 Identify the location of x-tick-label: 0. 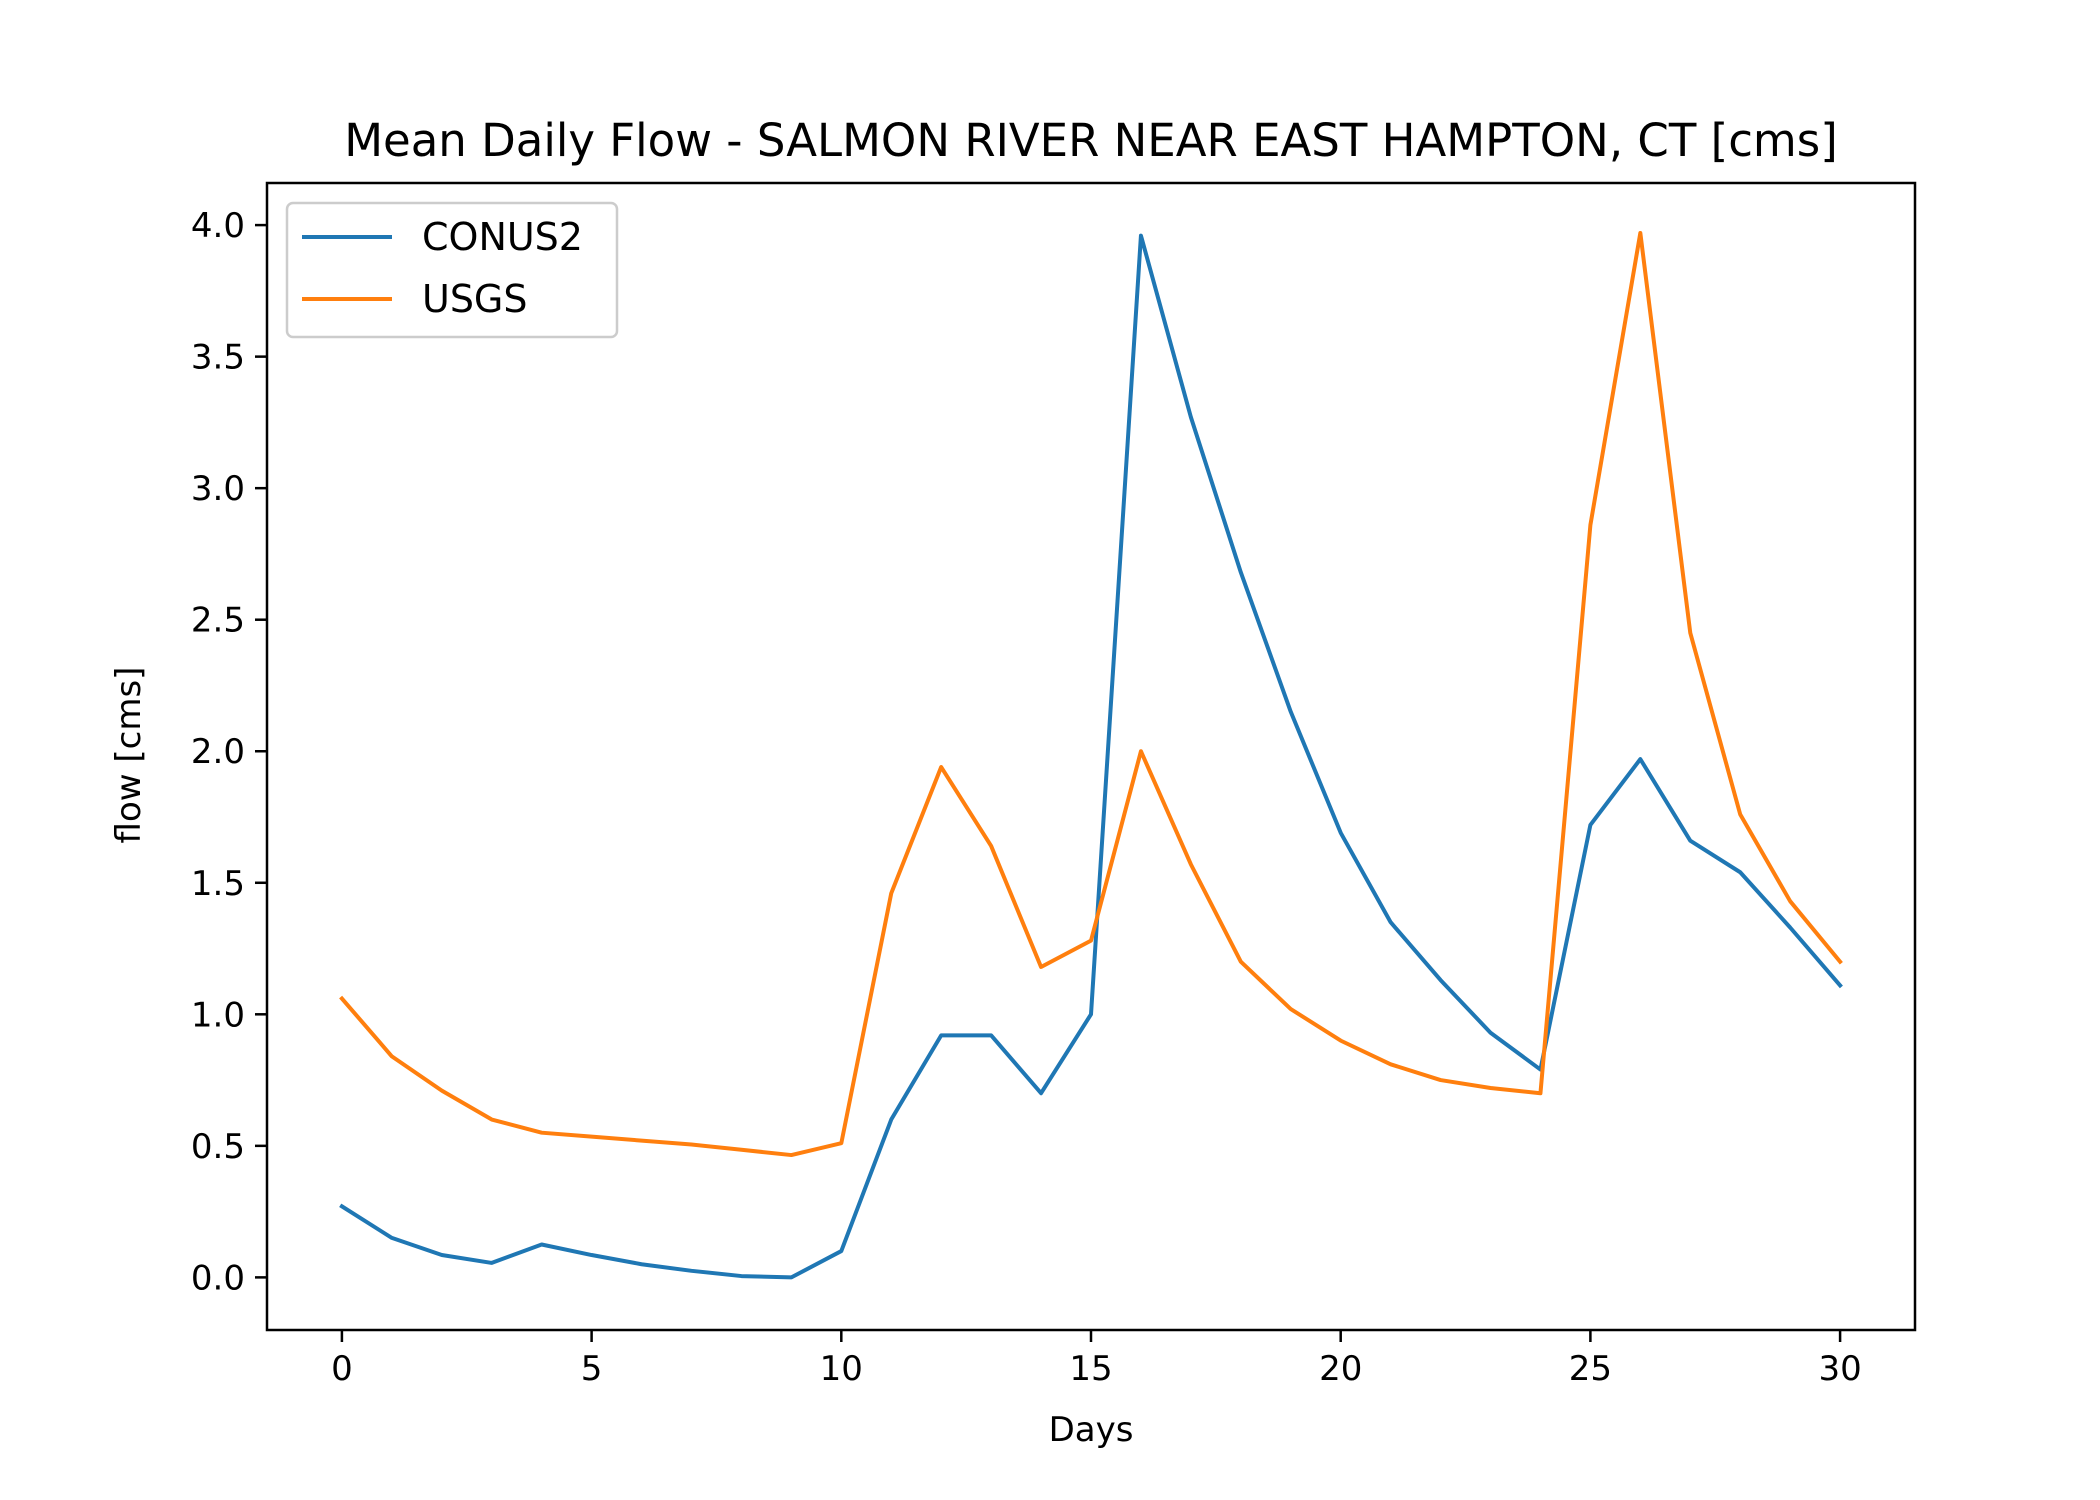
(342, 1369).